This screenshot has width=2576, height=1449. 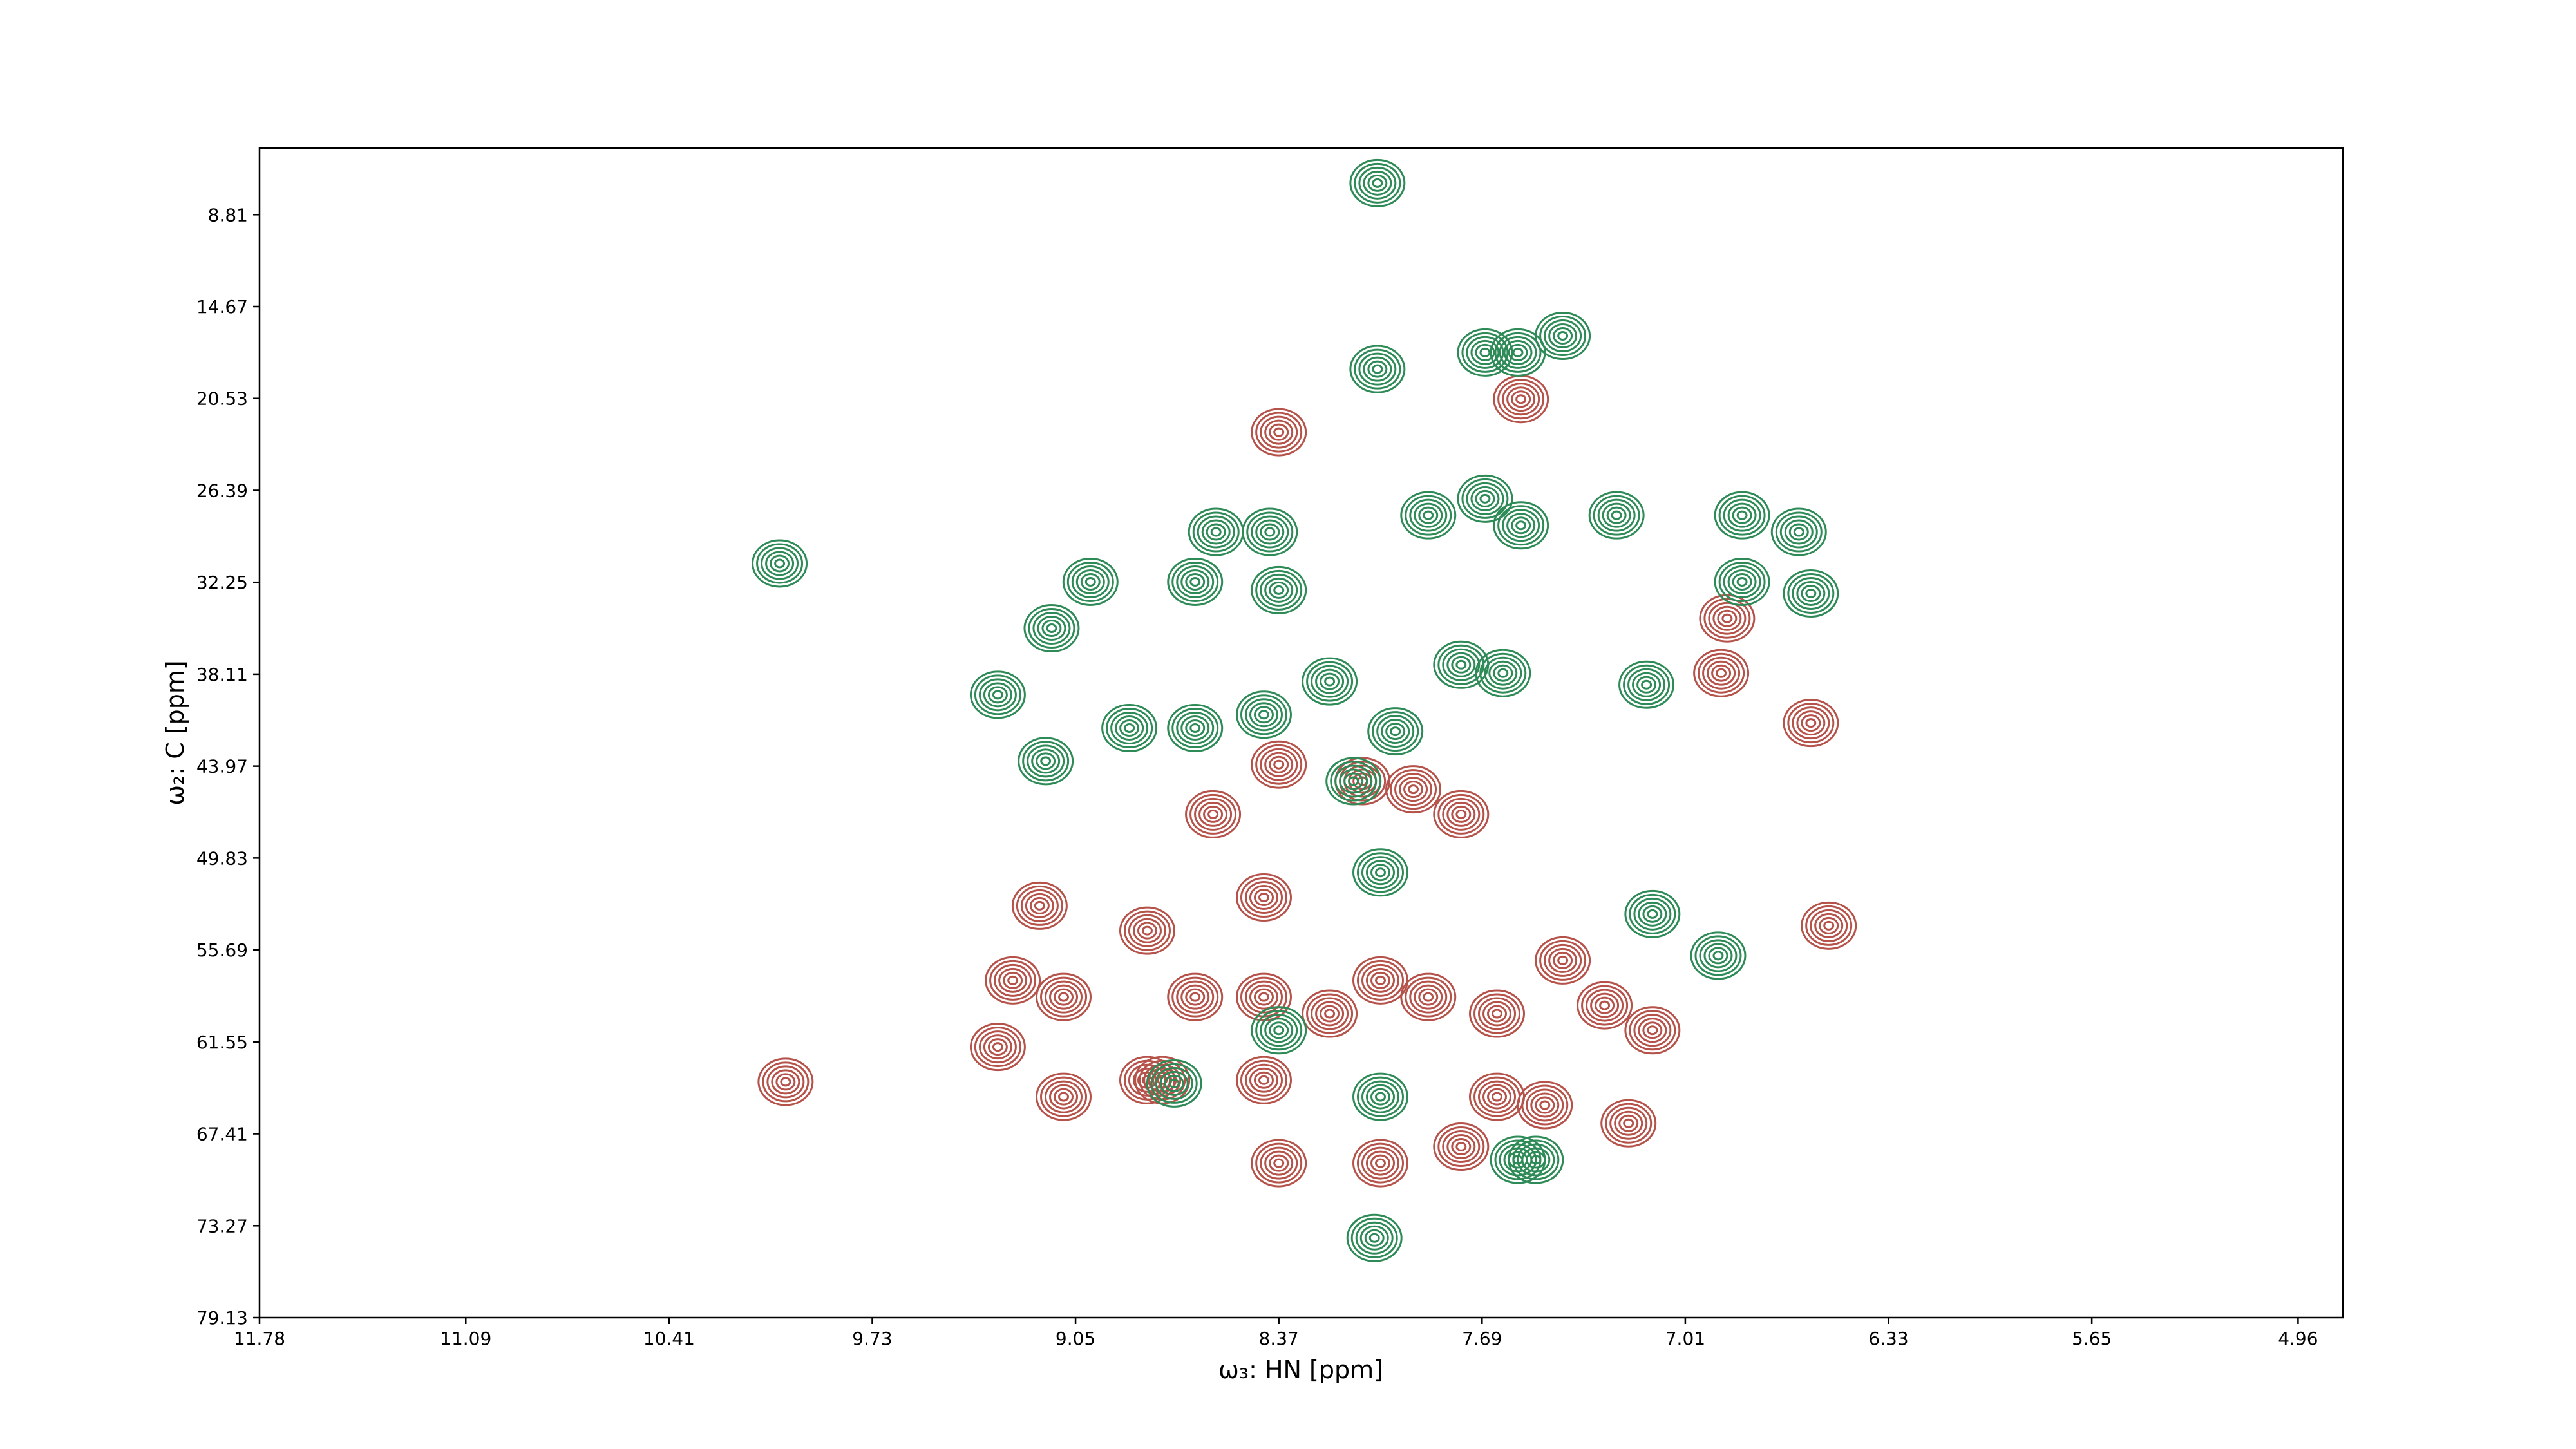 I want to click on y-tick-label: 73.27, so click(x=222, y=1225).